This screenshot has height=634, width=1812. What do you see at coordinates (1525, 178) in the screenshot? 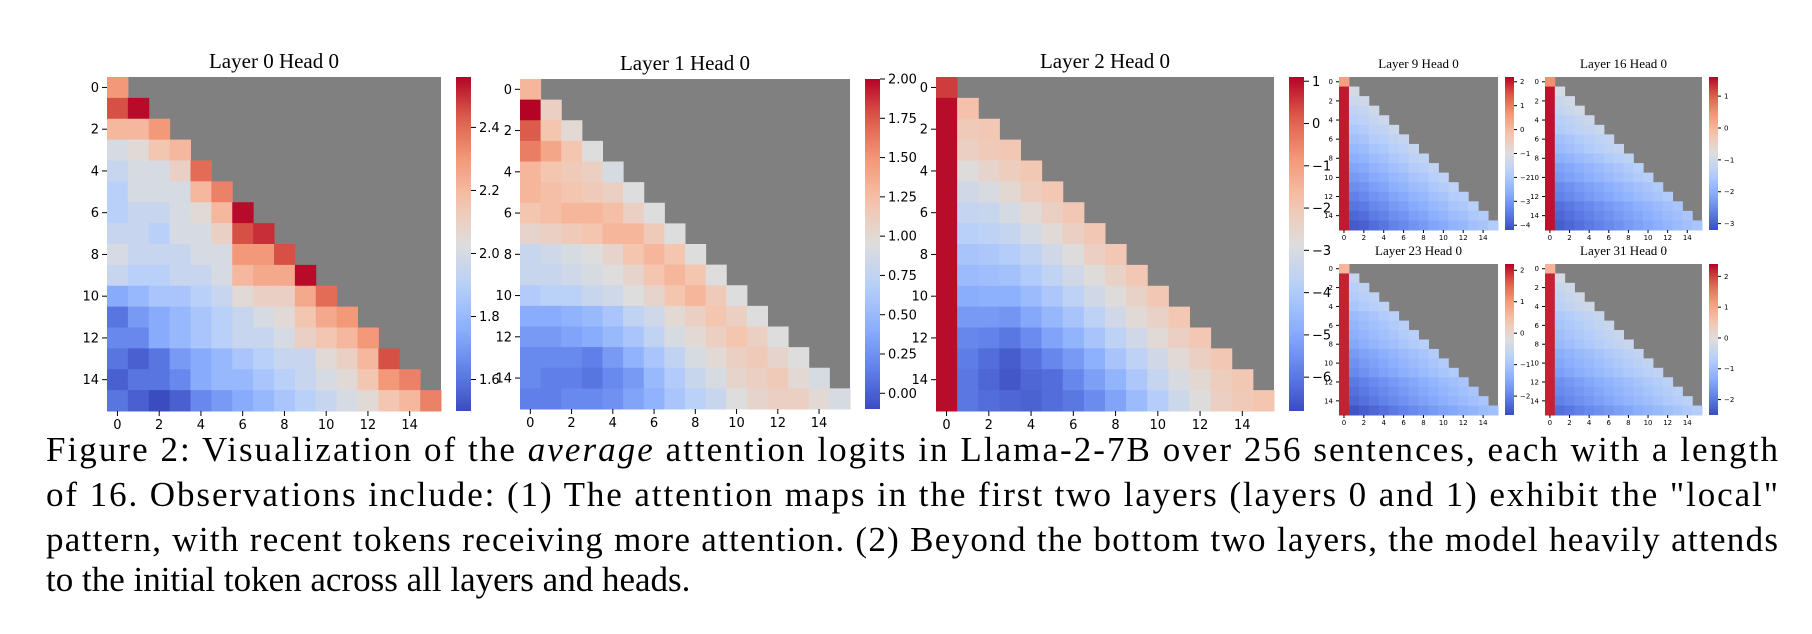
I see `colorbar-tick-label: −2` at bounding box center [1525, 178].